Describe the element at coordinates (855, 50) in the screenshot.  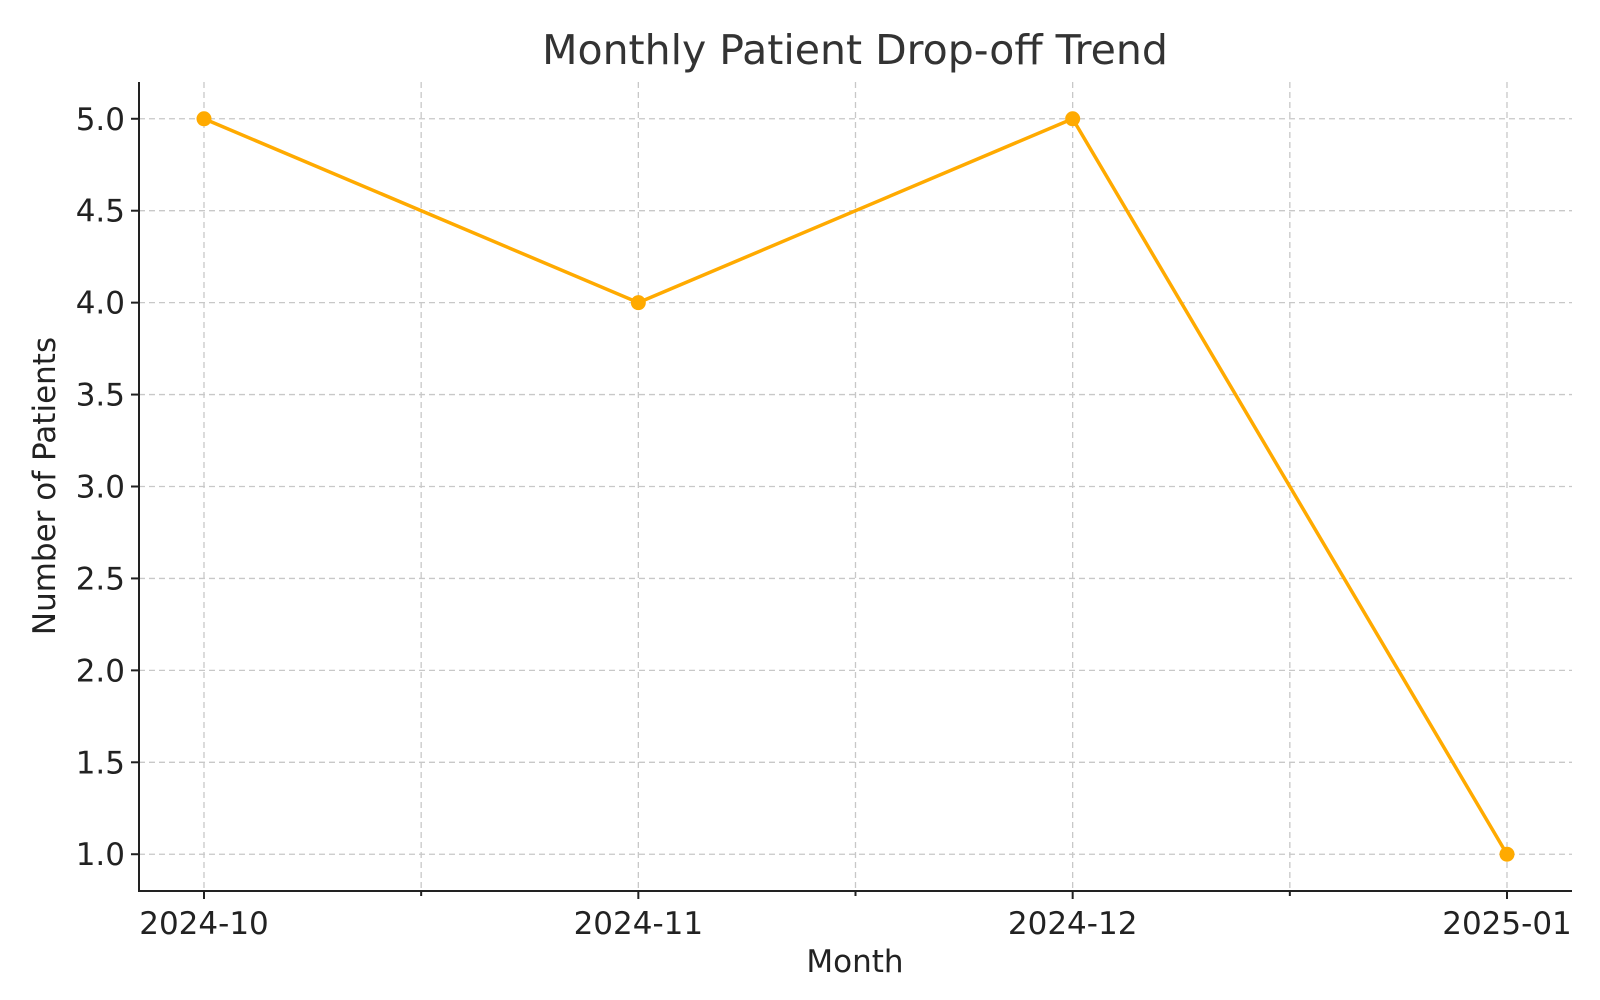
I see `chart-title: Monthly Patient Drop-off Trend` at that location.